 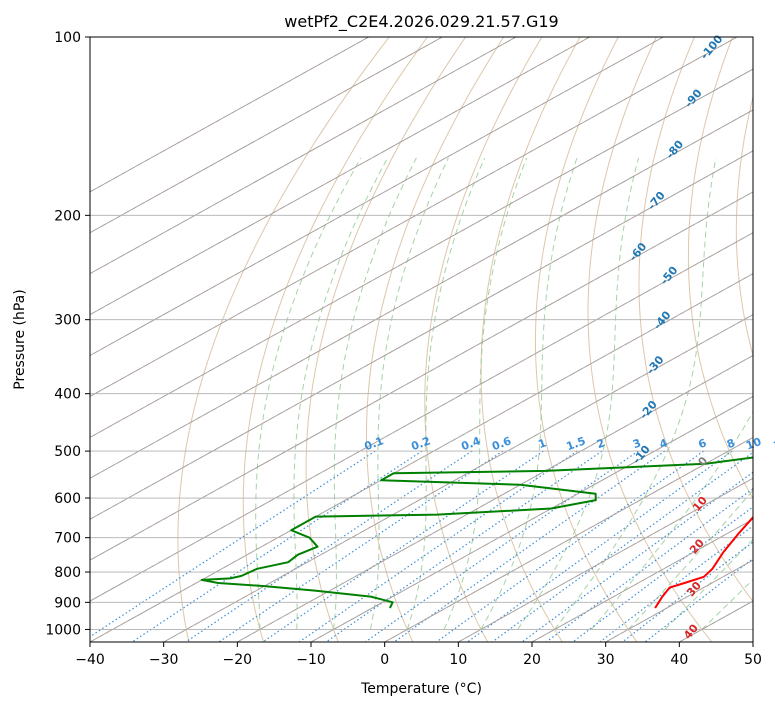 What do you see at coordinates (67, 499) in the screenshot?
I see `y-tick-label: 600` at bounding box center [67, 499].